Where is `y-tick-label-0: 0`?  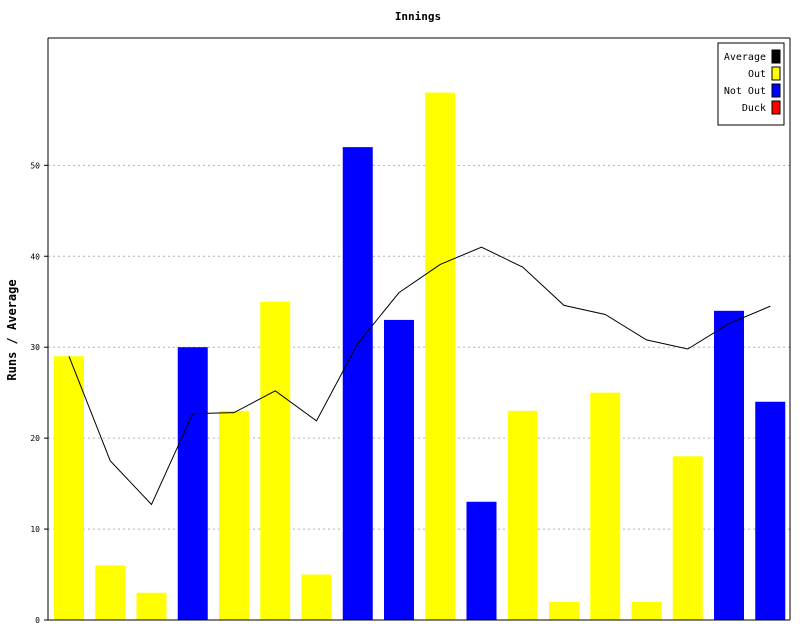
y-tick-label-0: 0 is located at coordinates (37, 620).